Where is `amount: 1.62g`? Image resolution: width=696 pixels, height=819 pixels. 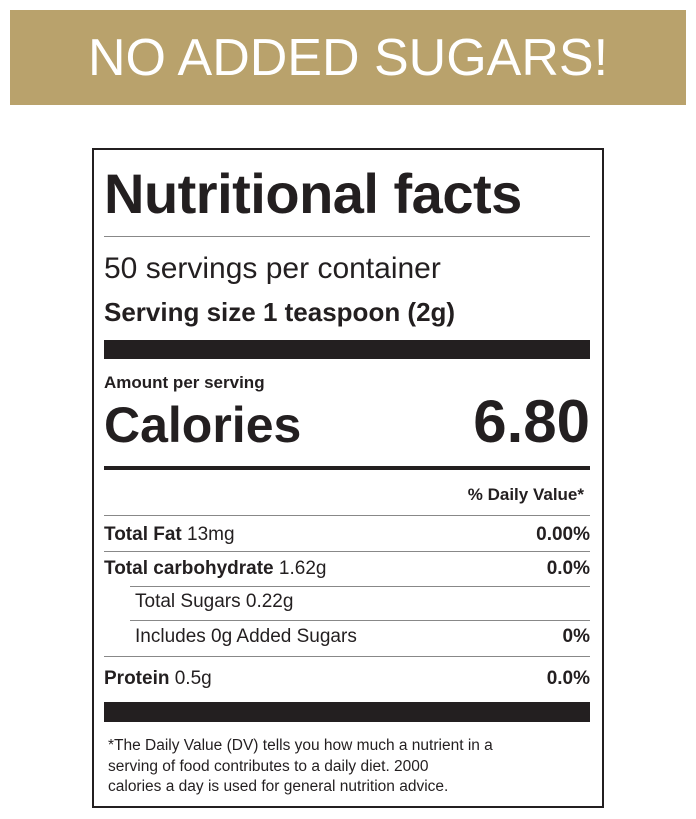 amount: 1.62g is located at coordinates (302, 568).